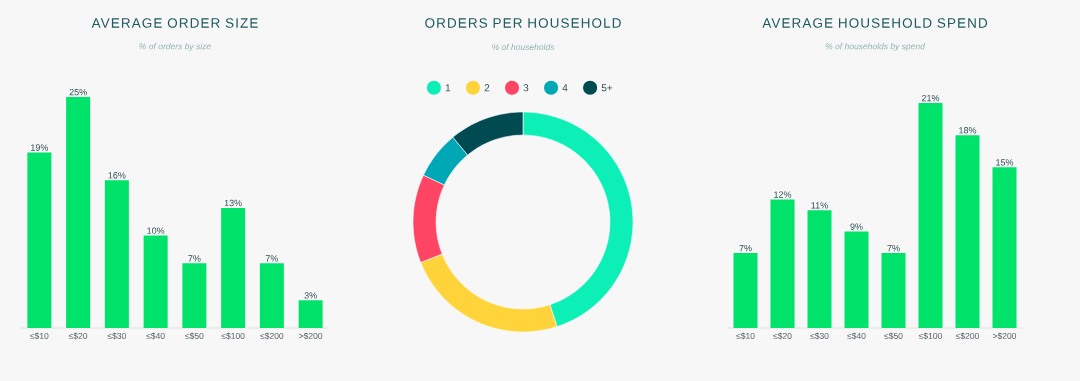 The width and height of the screenshot is (1080, 381). What do you see at coordinates (526, 88) in the screenshot?
I see `legend-label: 3` at bounding box center [526, 88].